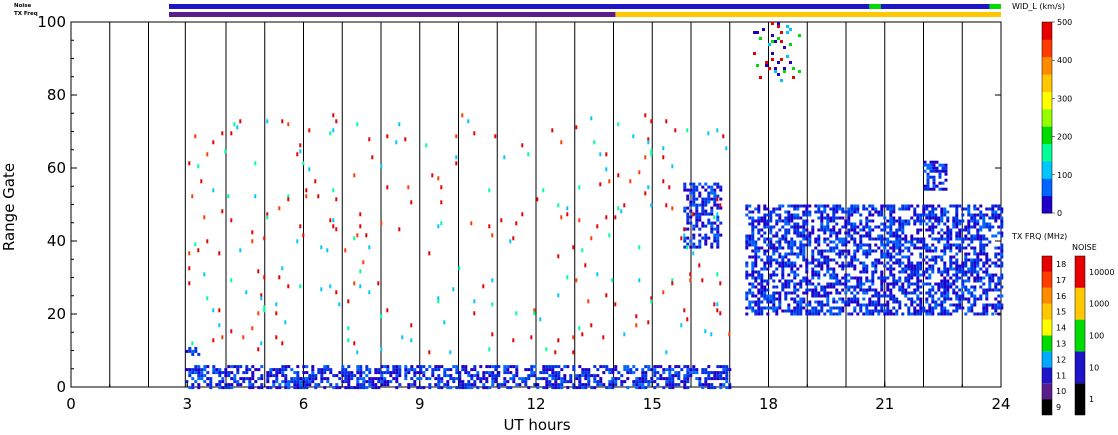 This screenshot has height=435, width=1118. I want to click on wid-colorbar-frame, so click(1047, 117).